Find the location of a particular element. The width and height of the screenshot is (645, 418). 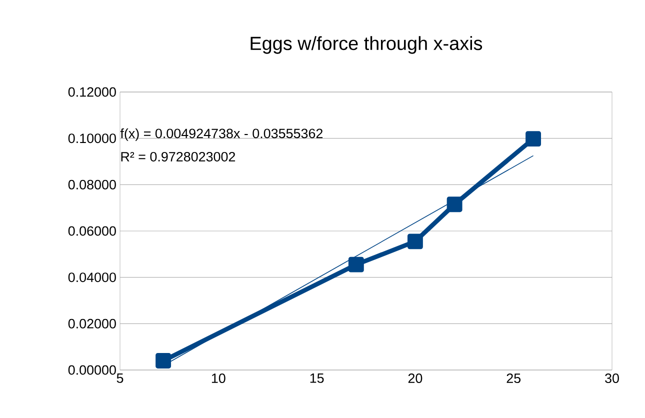

y-tick-label: 0.06000 is located at coordinates (92, 231).